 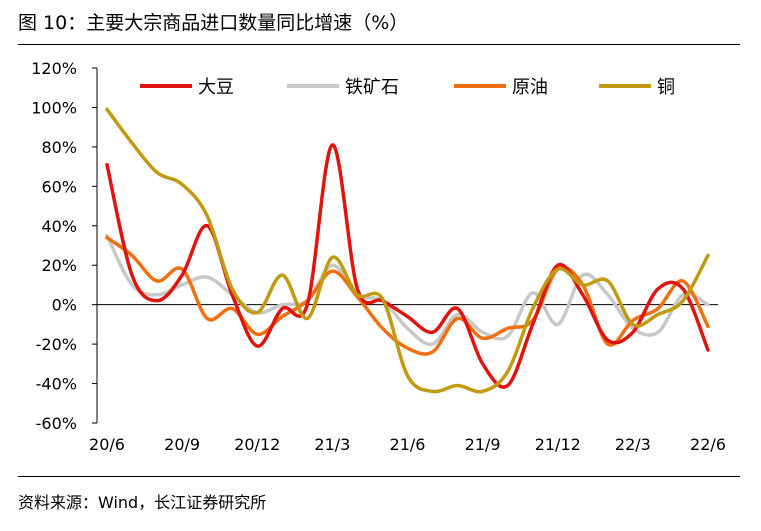 What do you see at coordinates (59, 265) in the screenshot?
I see `y-tick-label: 20%` at bounding box center [59, 265].